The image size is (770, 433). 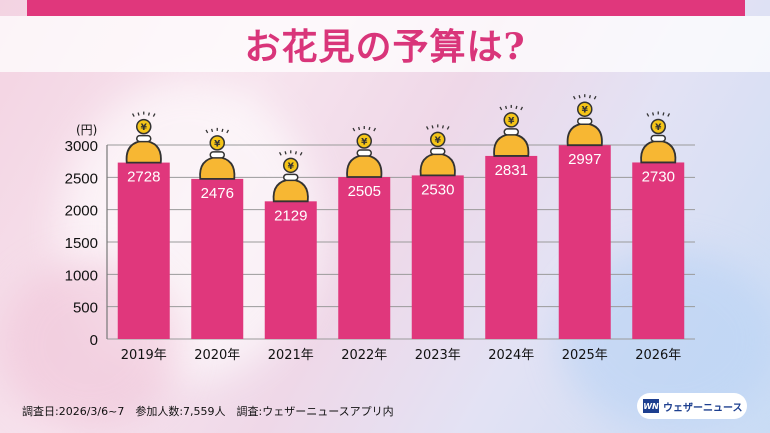 I want to click on bar-value-label: 2728, so click(x=143, y=177).